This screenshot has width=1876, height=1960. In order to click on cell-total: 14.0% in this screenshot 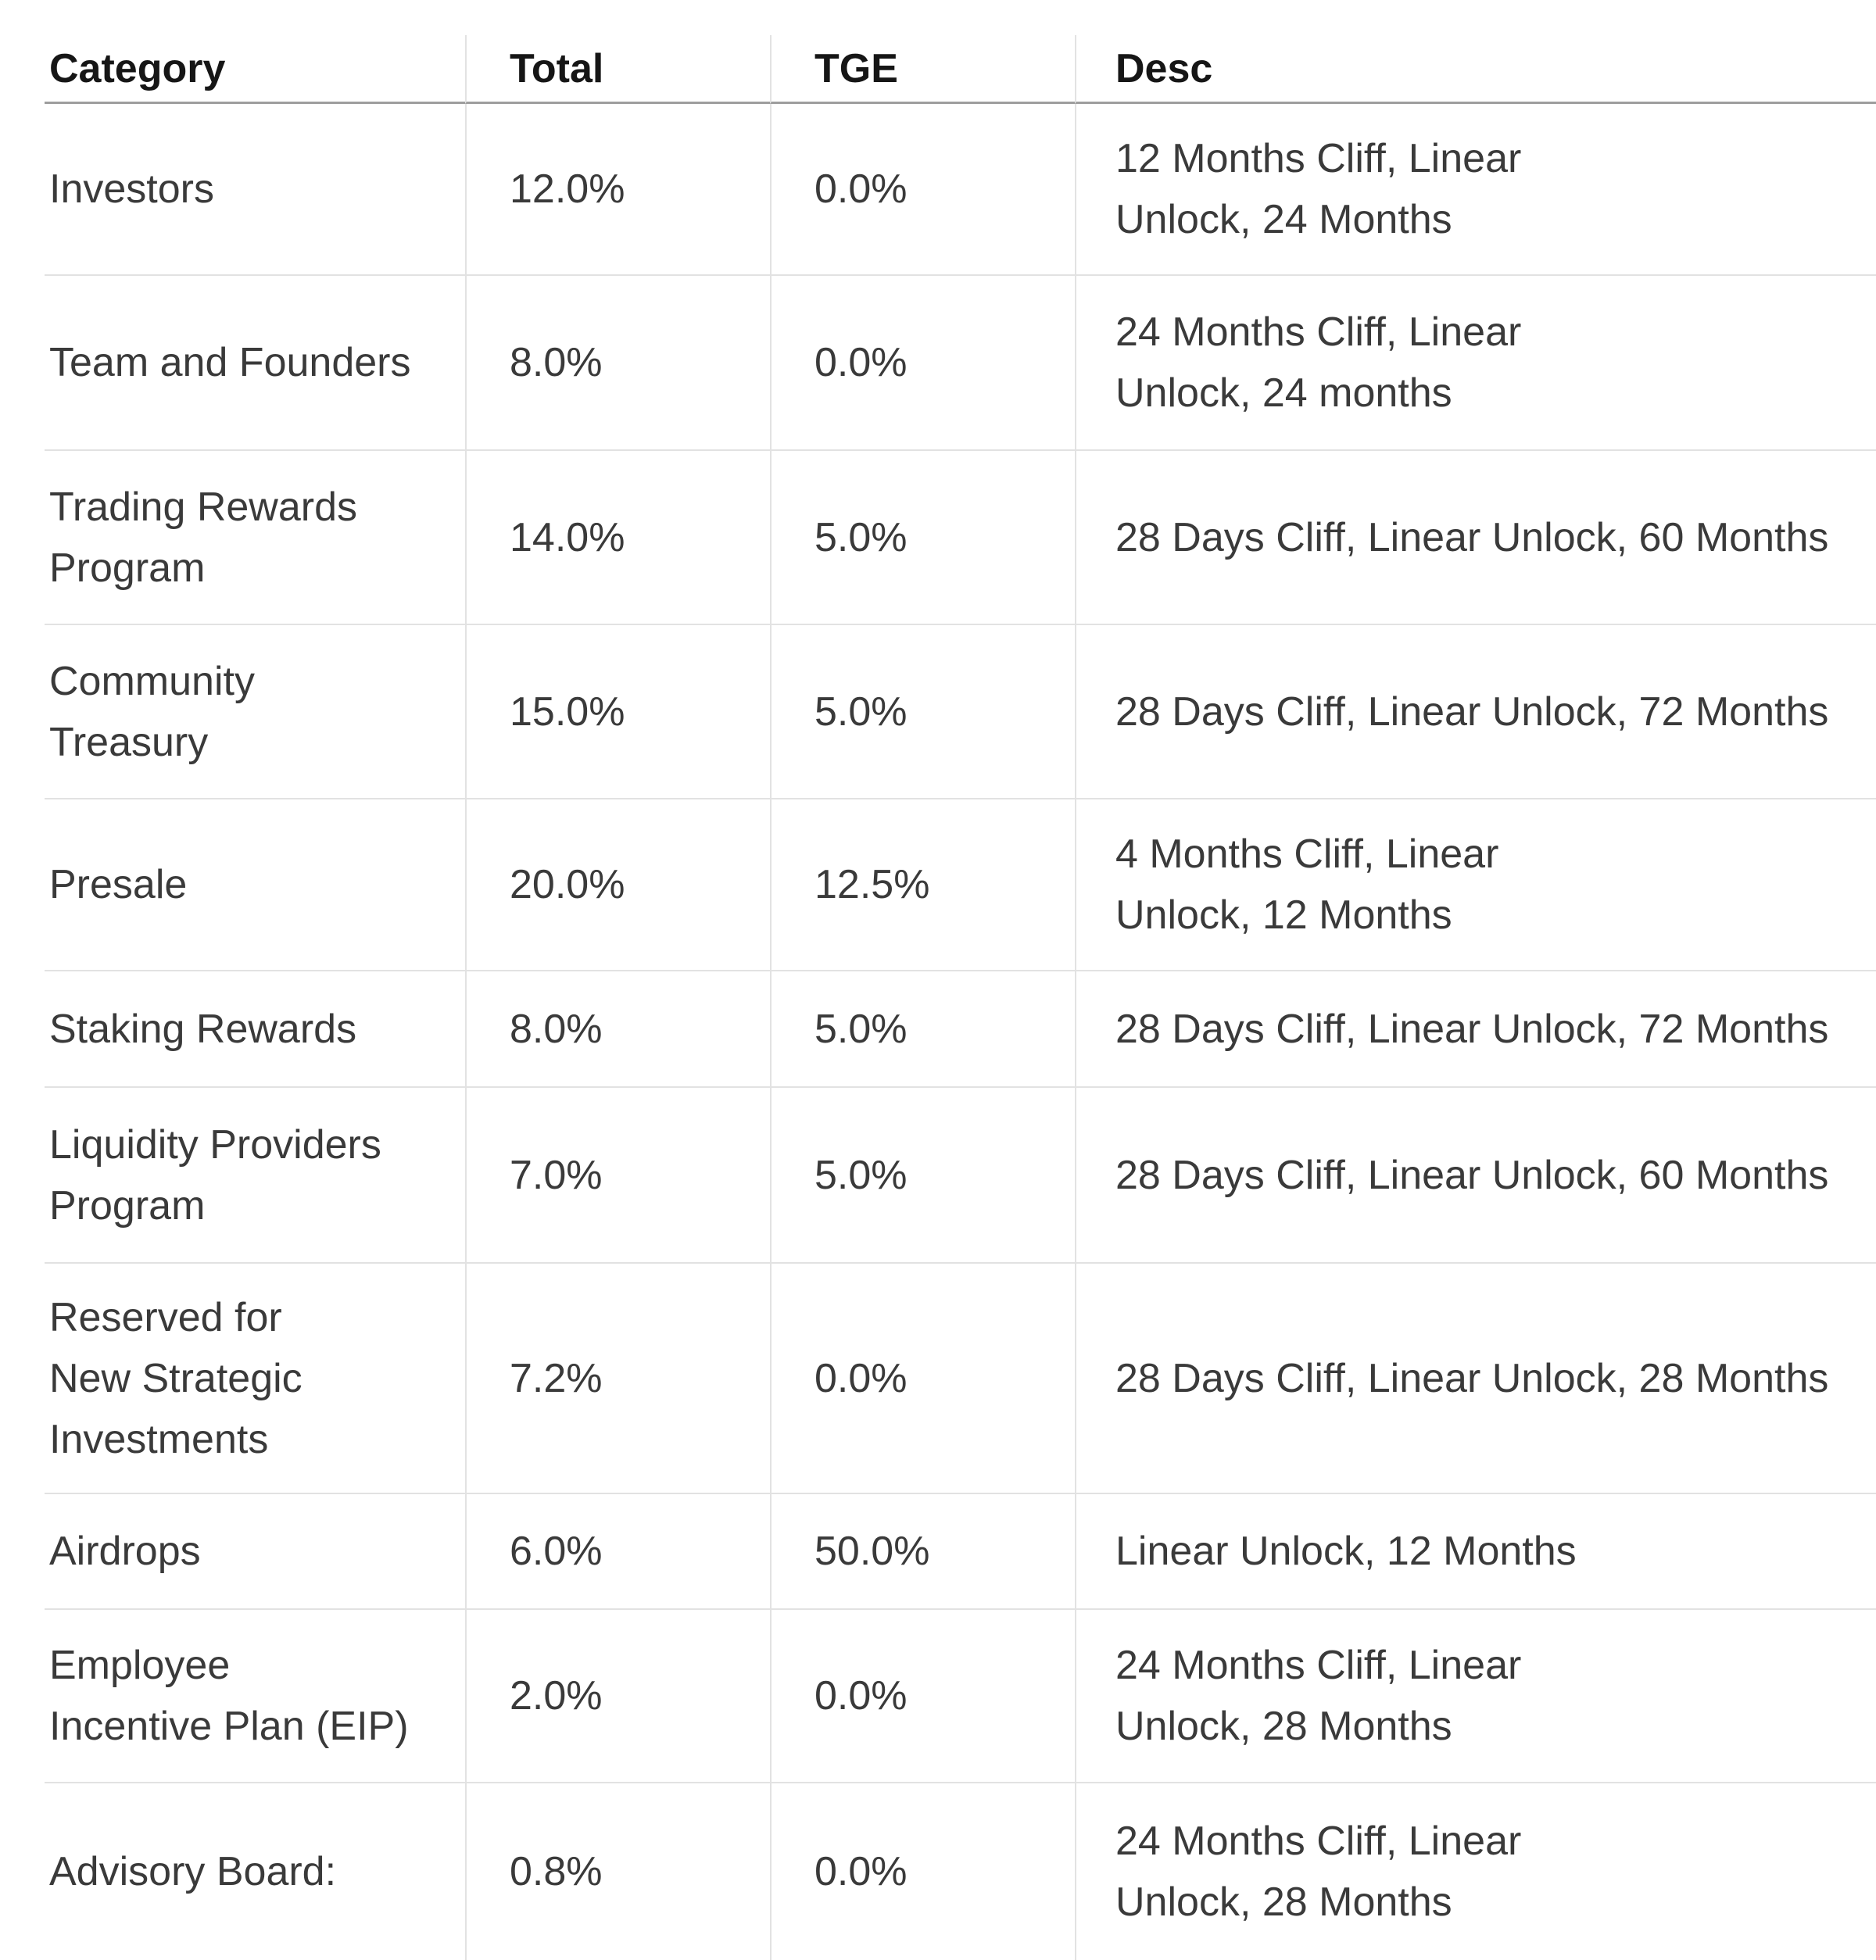, I will do `click(617, 538)`.